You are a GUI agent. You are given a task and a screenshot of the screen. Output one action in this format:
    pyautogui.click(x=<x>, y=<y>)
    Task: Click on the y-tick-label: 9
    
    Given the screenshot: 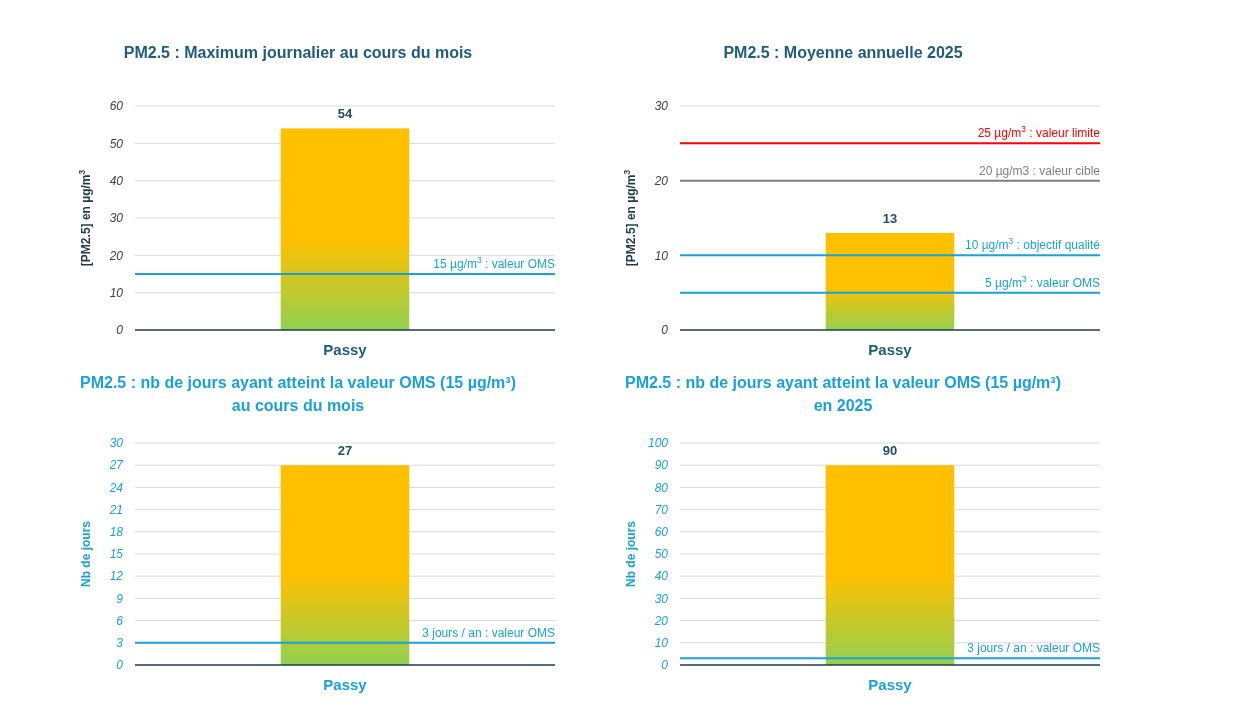 What is the action you would take?
    pyautogui.click(x=120, y=598)
    